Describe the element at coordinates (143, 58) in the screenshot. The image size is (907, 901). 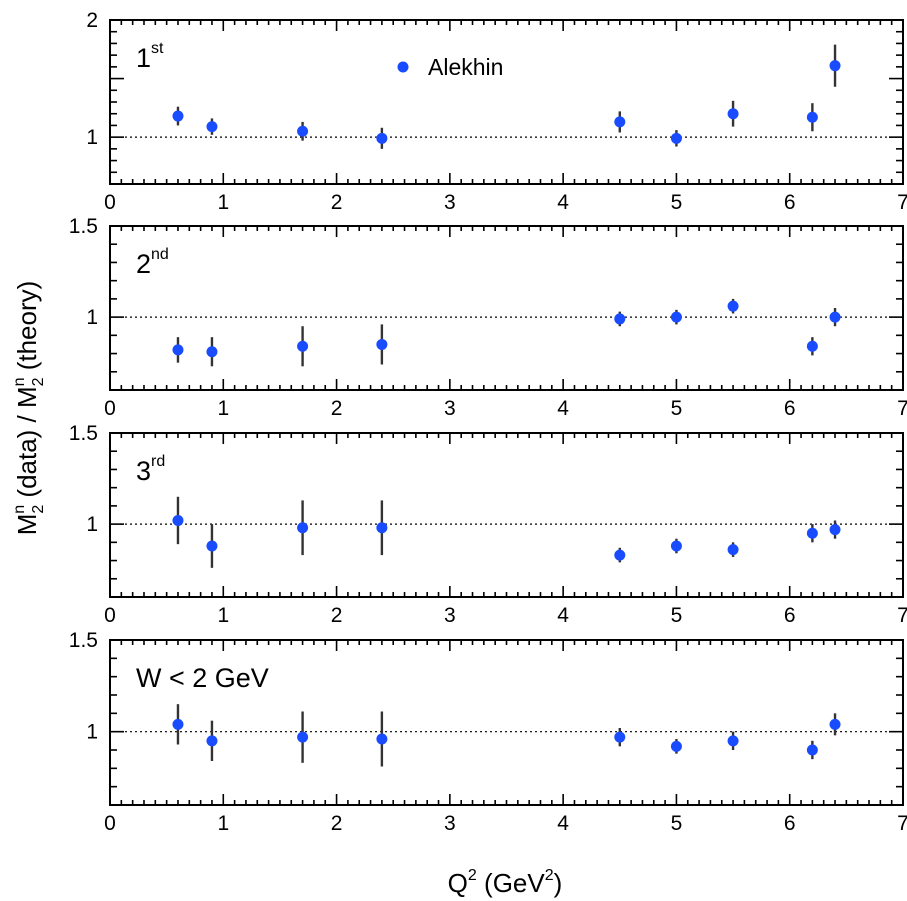
I see `panel-label-main: 1` at that location.